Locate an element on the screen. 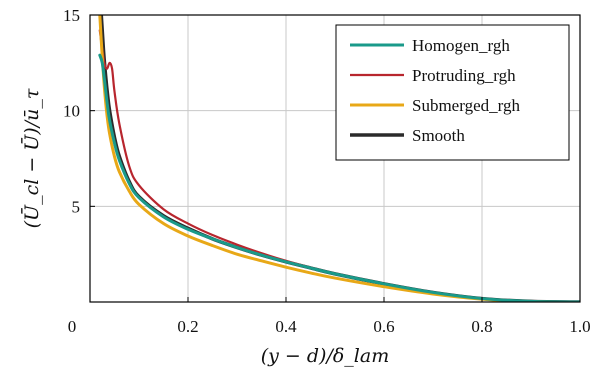  x-axis-label: (y − d)/δ_lam is located at coordinates (325, 356).